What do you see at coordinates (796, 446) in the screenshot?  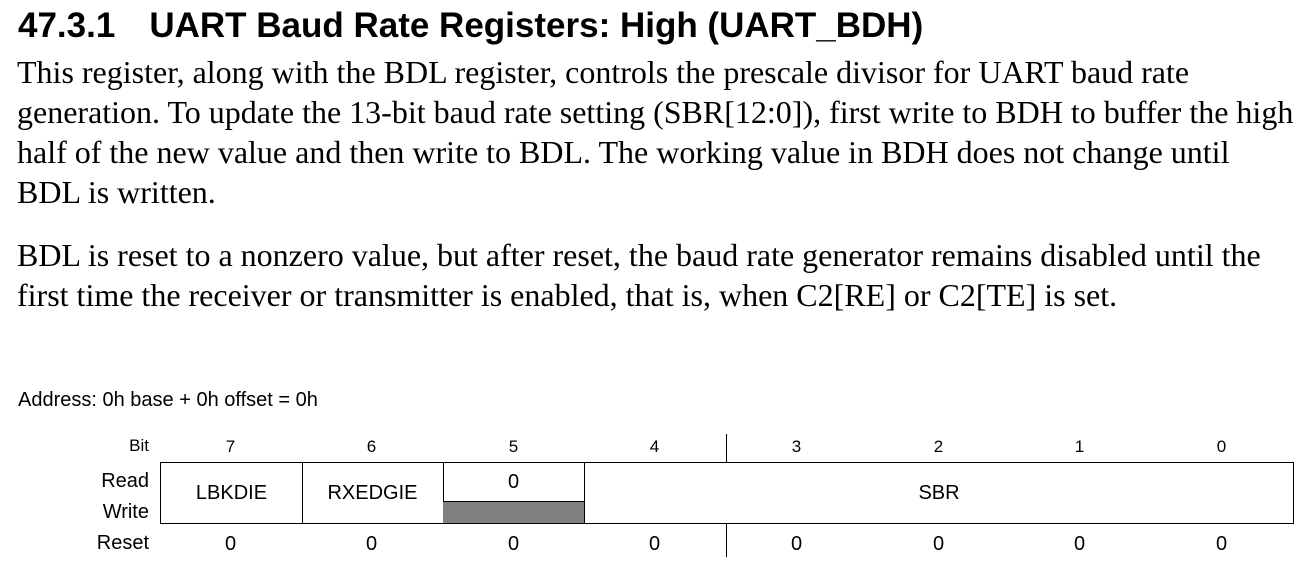 I see `bit-number-3: 3` at bounding box center [796, 446].